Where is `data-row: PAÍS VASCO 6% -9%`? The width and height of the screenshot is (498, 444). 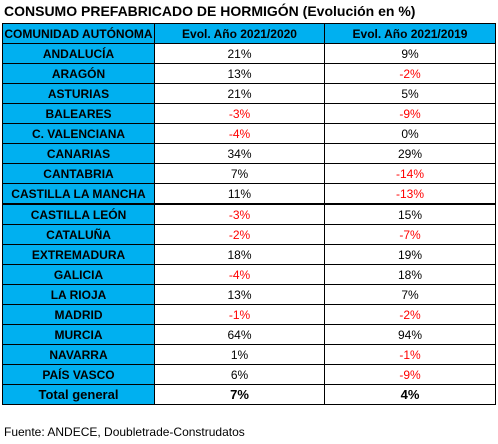 data-row: PAÍS VASCO 6% -9% is located at coordinates (249, 374).